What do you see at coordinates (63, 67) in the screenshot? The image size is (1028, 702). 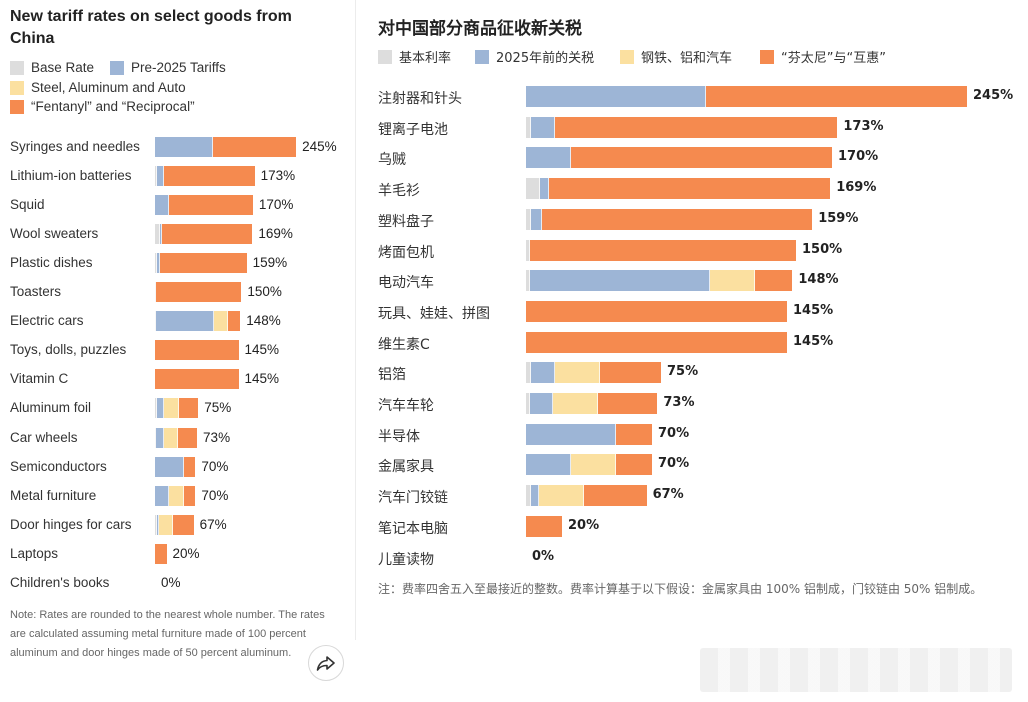 I see `legend-label: Base Rate` at bounding box center [63, 67].